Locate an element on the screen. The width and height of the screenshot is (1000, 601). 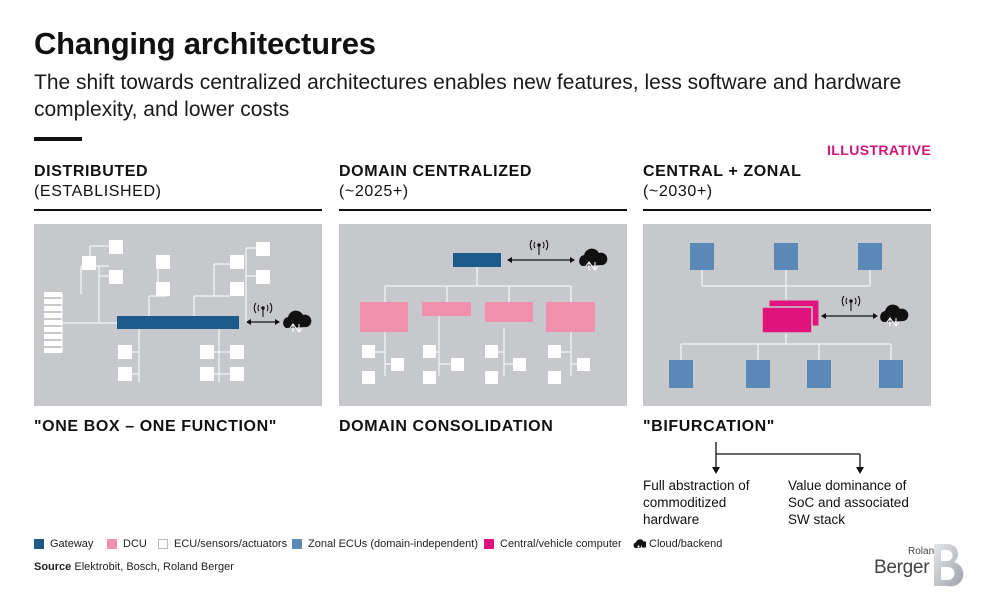
title-underline is located at coordinates (58, 139).